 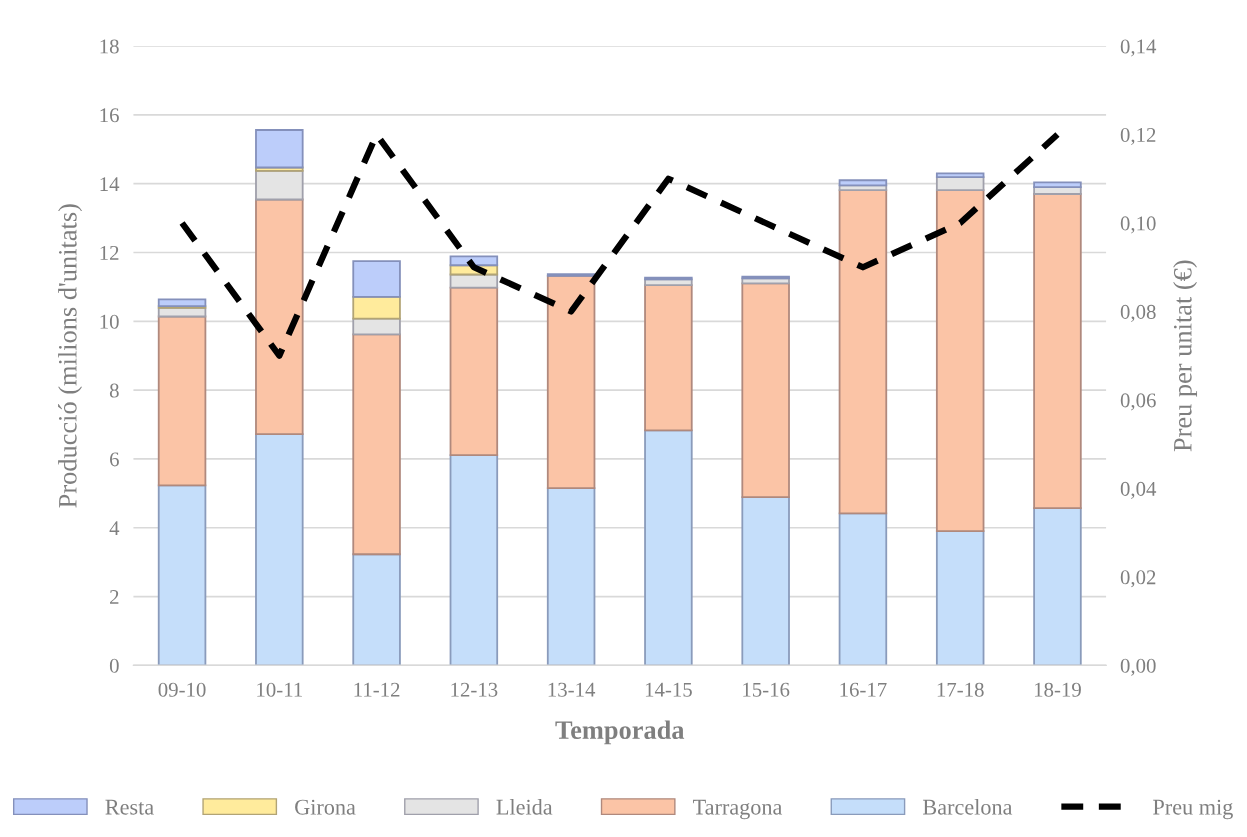 What do you see at coordinates (70, 356) in the screenshot?
I see `y-axis-title: Producció (milions d'unitats)` at bounding box center [70, 356].